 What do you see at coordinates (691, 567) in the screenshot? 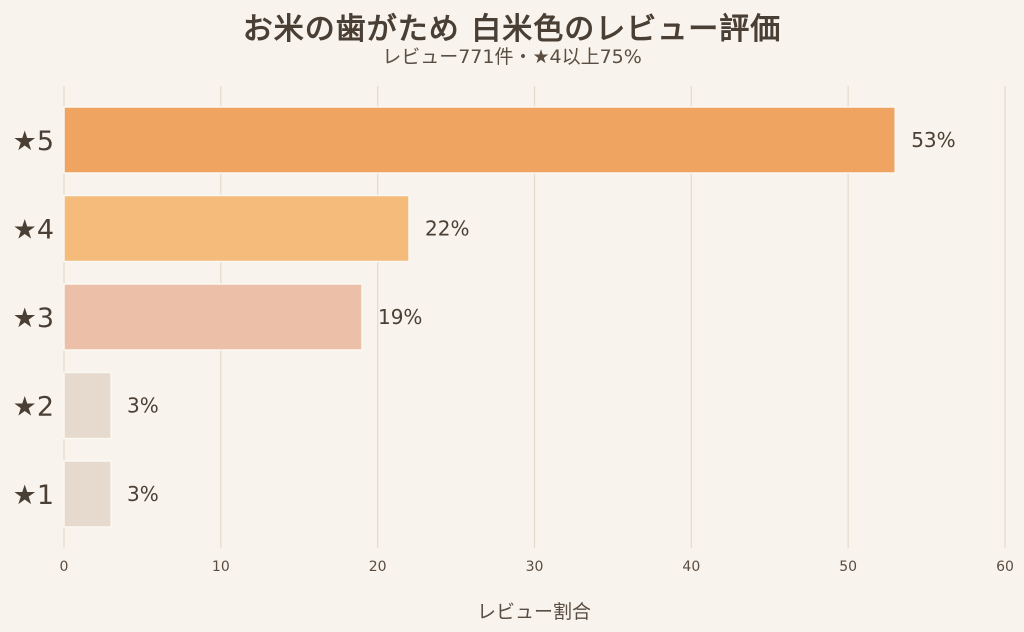
I see `x-tick-label: 40` at bounding box center [691, 567].